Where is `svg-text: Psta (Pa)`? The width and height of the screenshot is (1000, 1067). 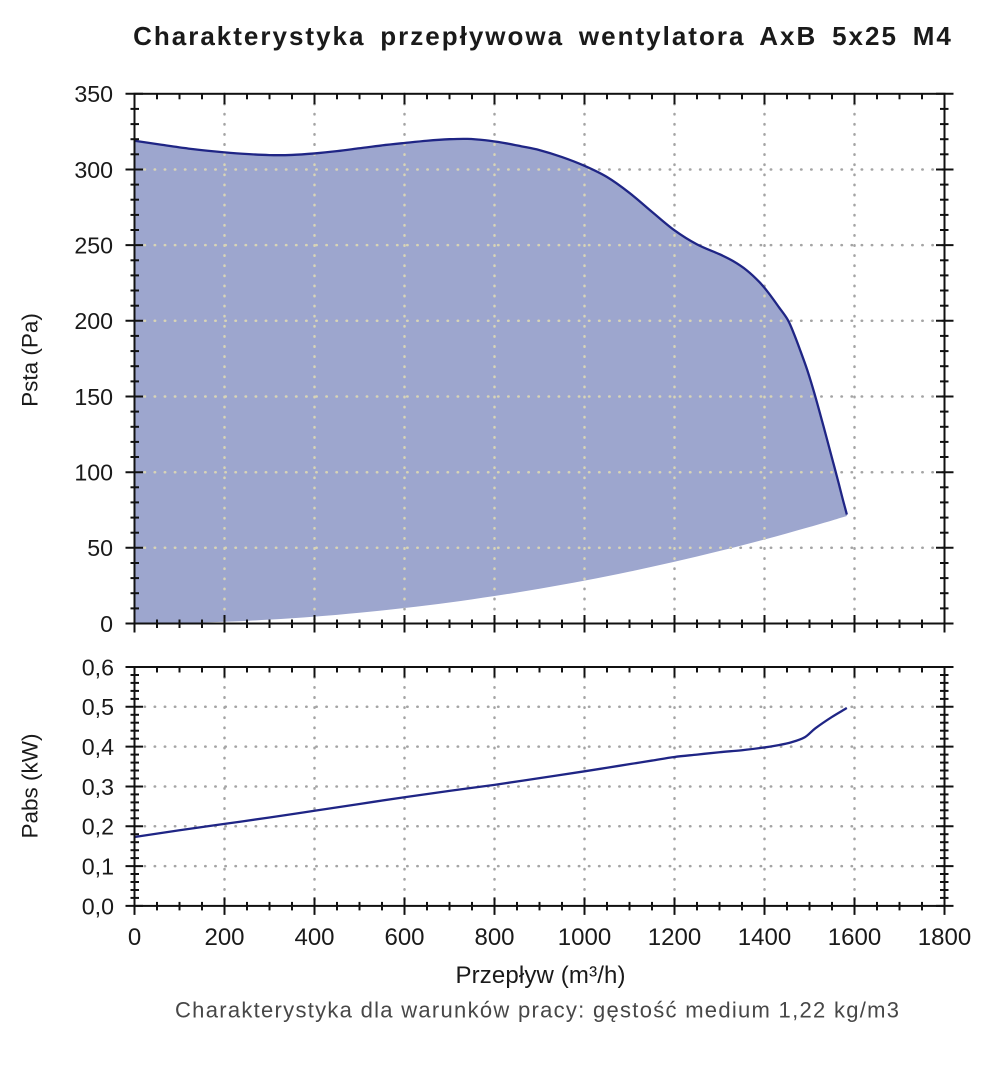
svg-text: Psta (Pa) is located at coordinates (30, 360).